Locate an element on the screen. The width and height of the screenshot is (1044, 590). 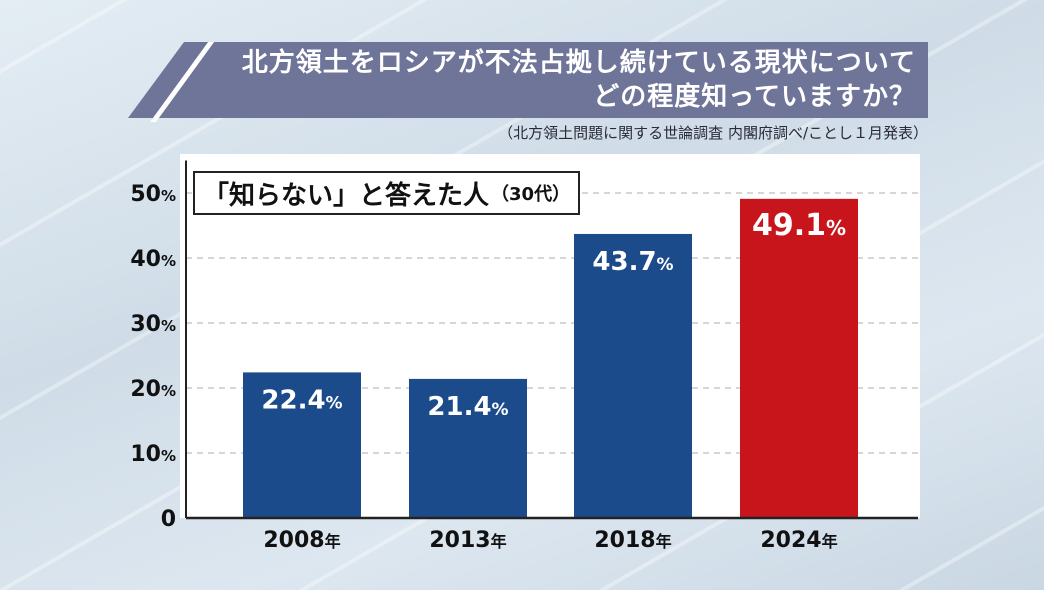
title-banner is located at coordinates (528, 80).